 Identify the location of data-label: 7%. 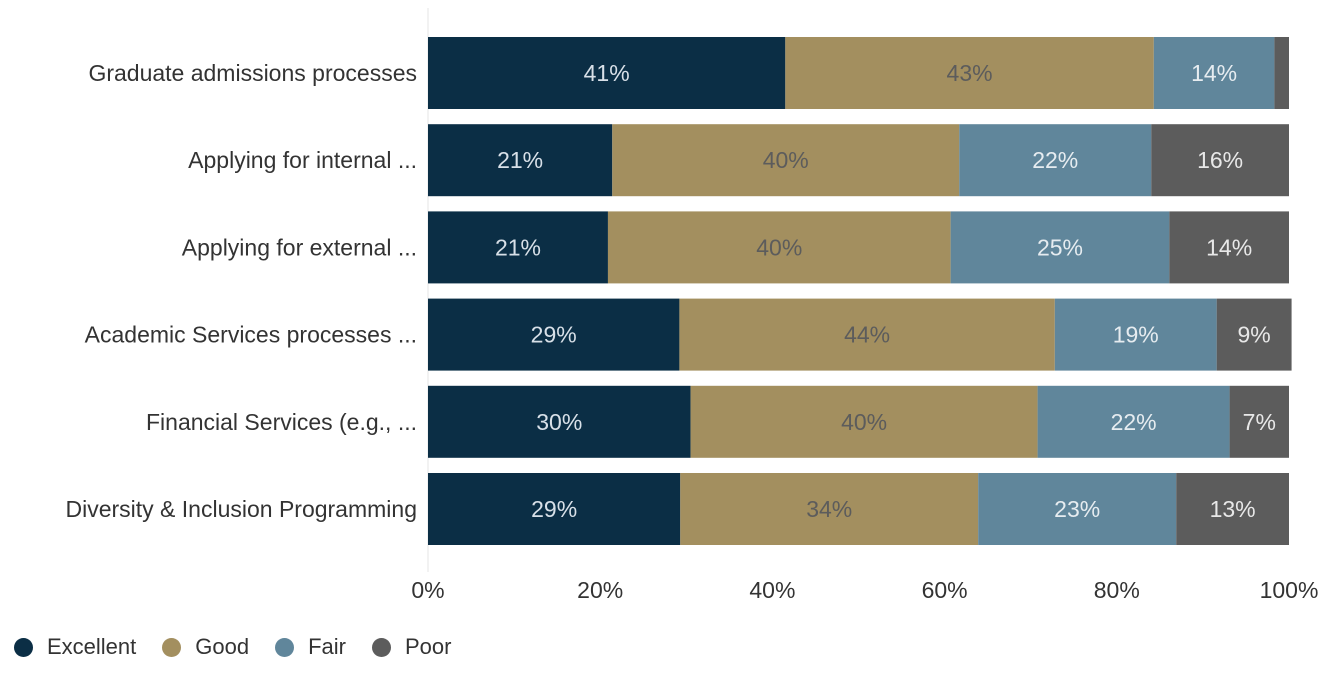
(1259, 422).